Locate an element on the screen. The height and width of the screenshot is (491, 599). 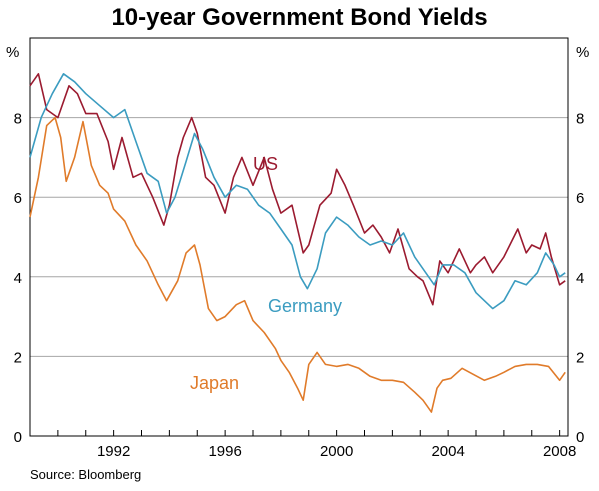
series-labels: US Germany Japan is located at coordinates (266, 273).